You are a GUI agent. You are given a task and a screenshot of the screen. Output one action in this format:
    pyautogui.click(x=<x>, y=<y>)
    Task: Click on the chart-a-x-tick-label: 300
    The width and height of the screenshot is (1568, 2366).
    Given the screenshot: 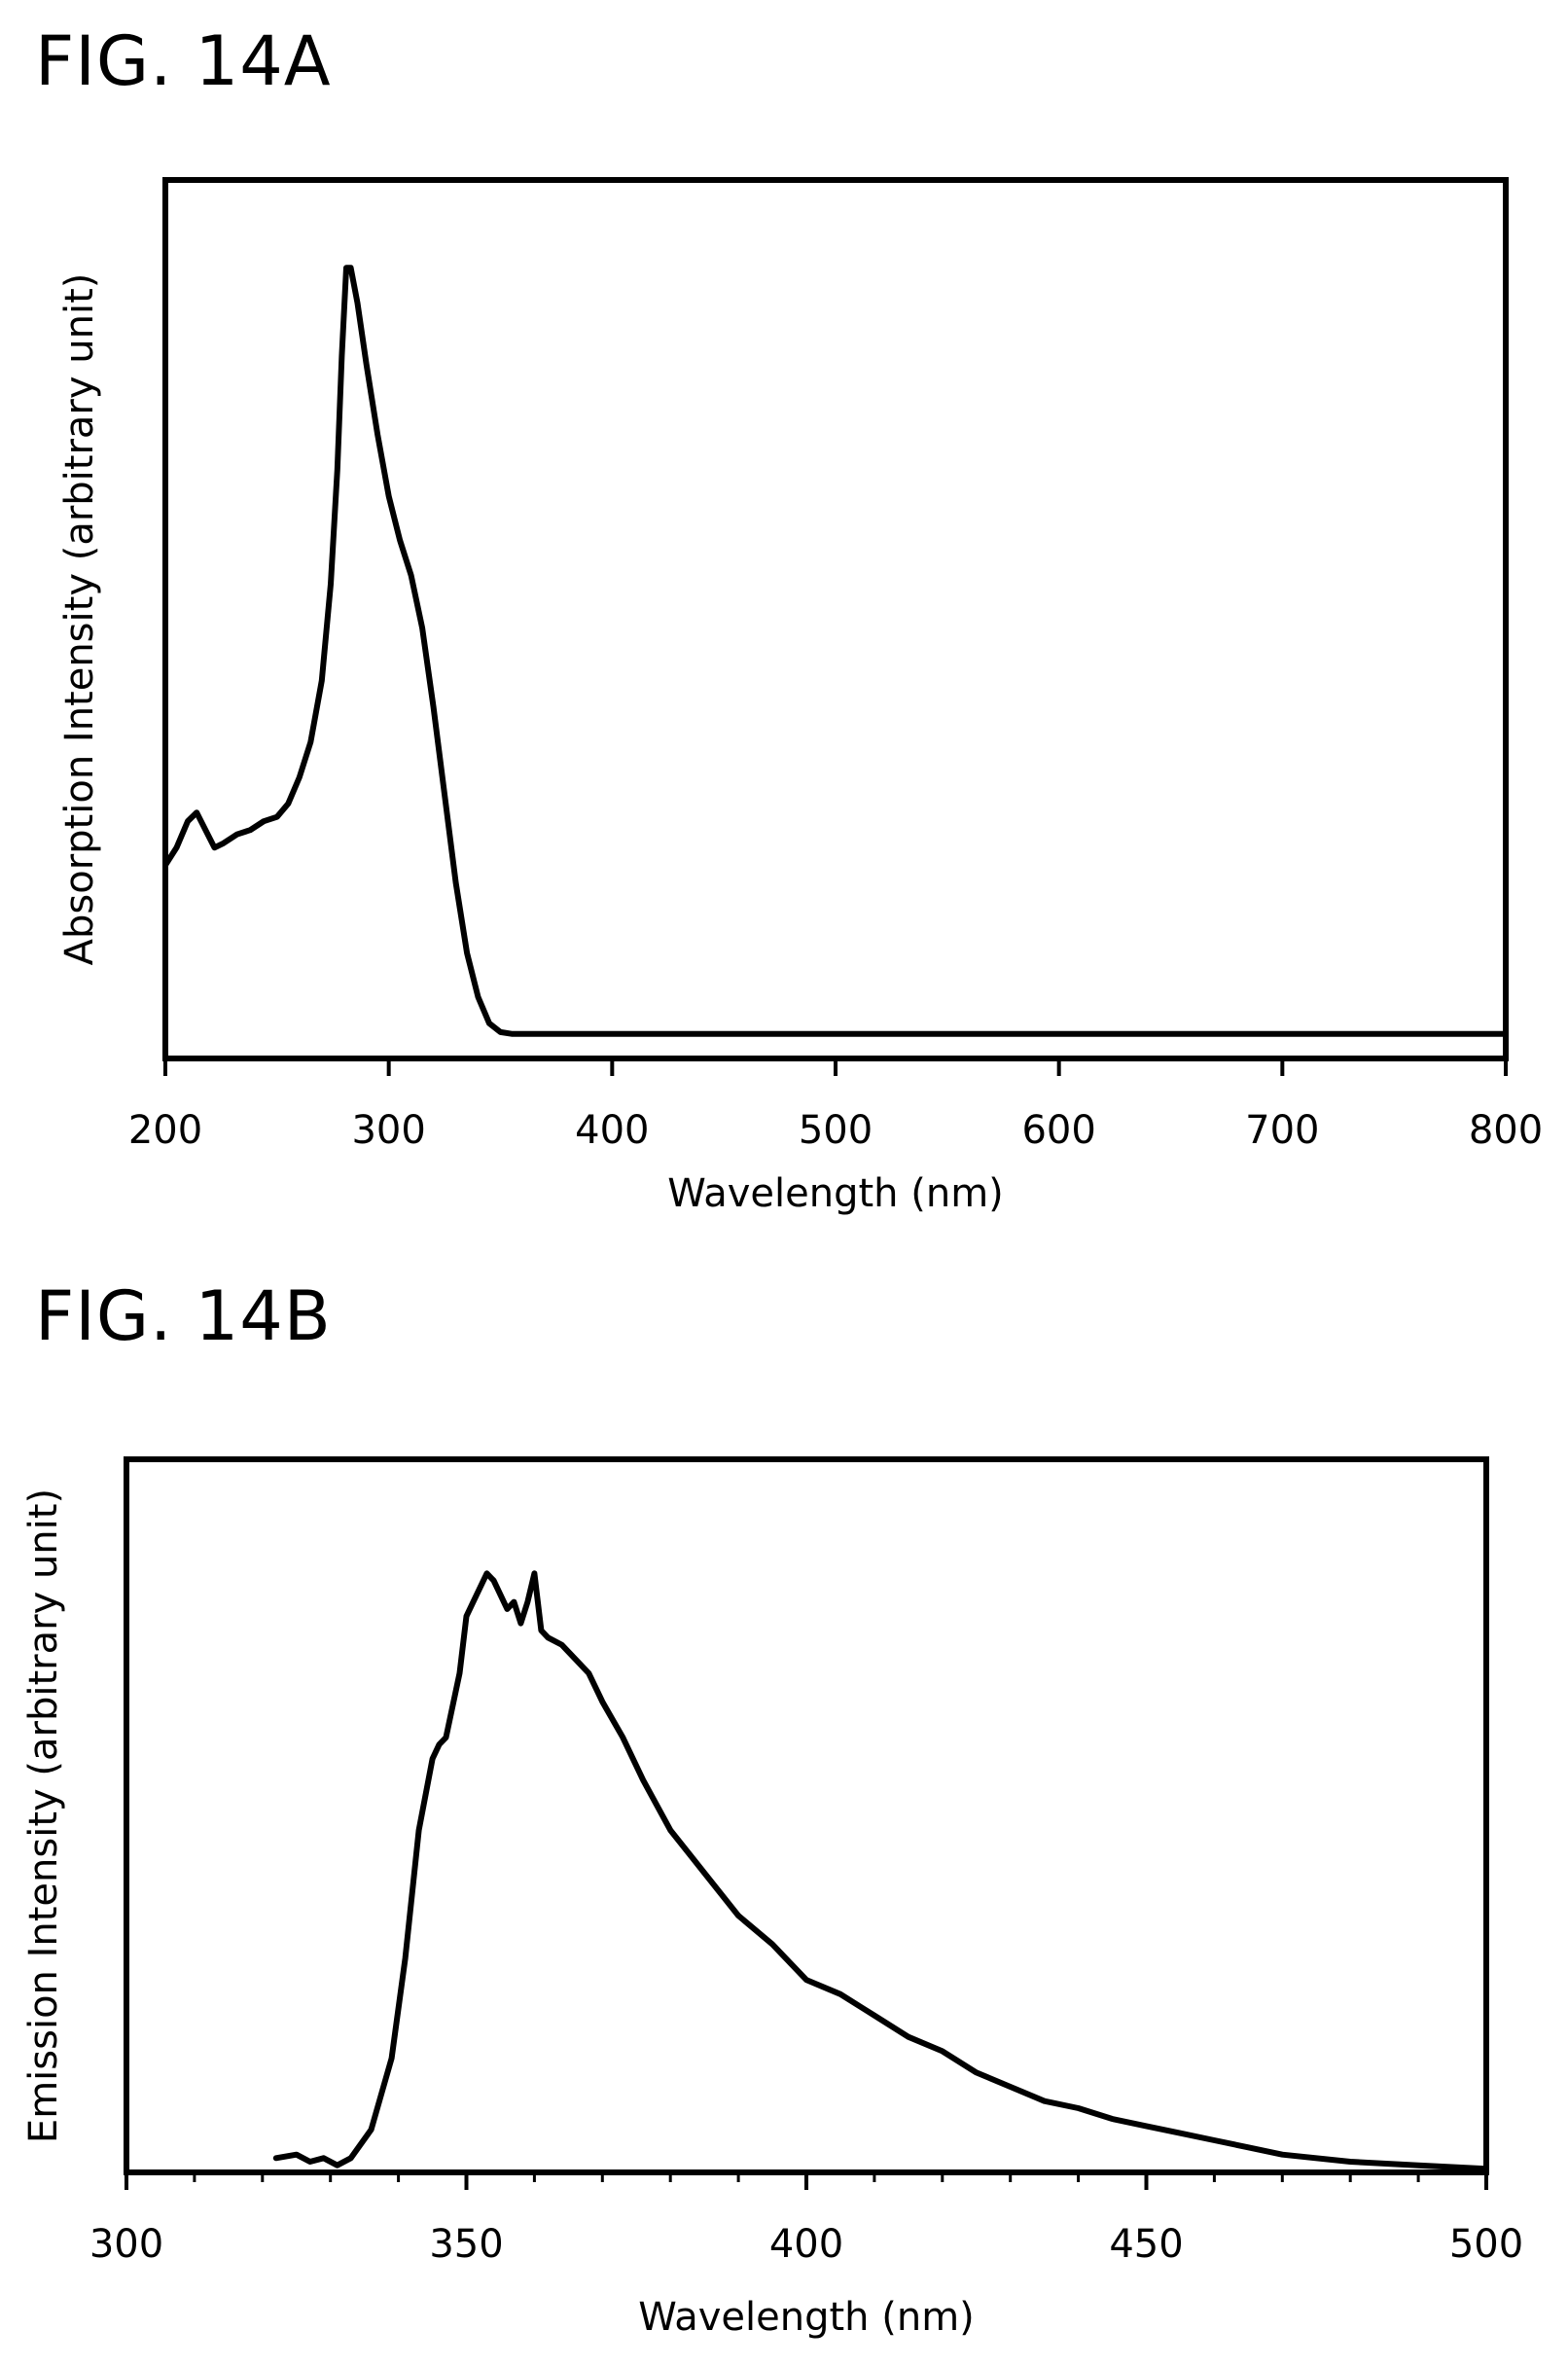 What is the action you would take?
    pyautogui.click(x=388, y=1130)
    